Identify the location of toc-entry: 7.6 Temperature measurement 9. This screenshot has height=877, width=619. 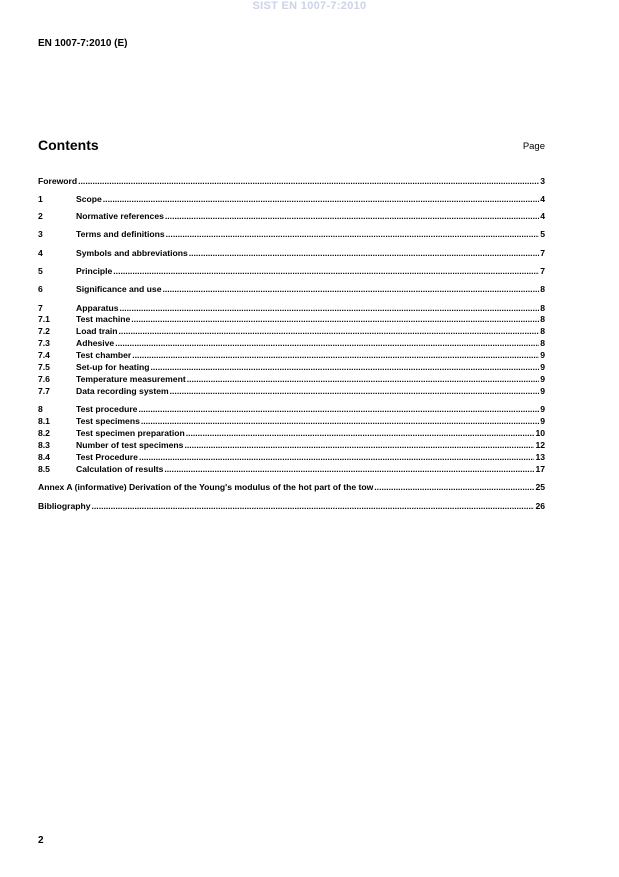
(291, 379).